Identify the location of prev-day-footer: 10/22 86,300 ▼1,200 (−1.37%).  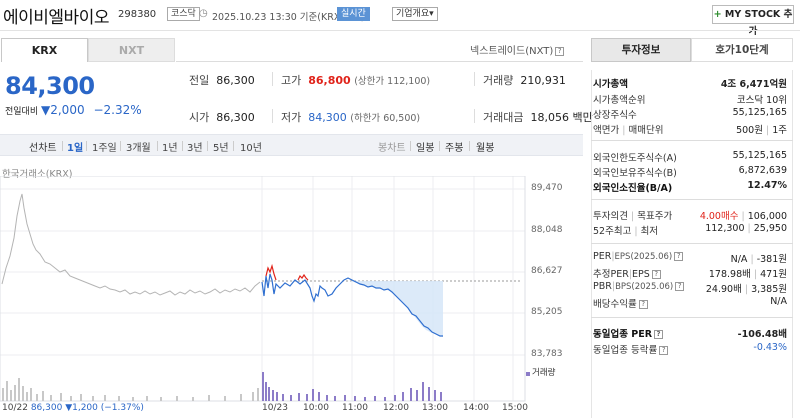
(73, 408).